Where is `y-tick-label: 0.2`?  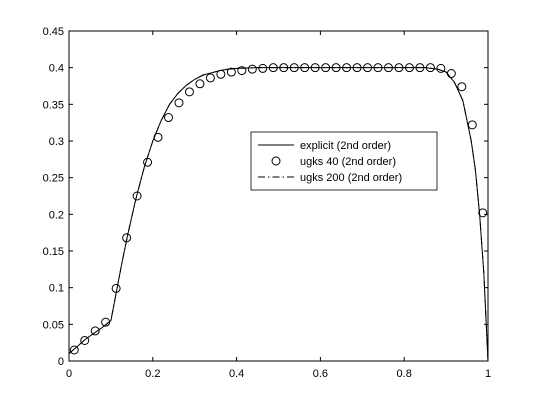
y-tick-label: 0.2 is located at coordinates (56, 215).